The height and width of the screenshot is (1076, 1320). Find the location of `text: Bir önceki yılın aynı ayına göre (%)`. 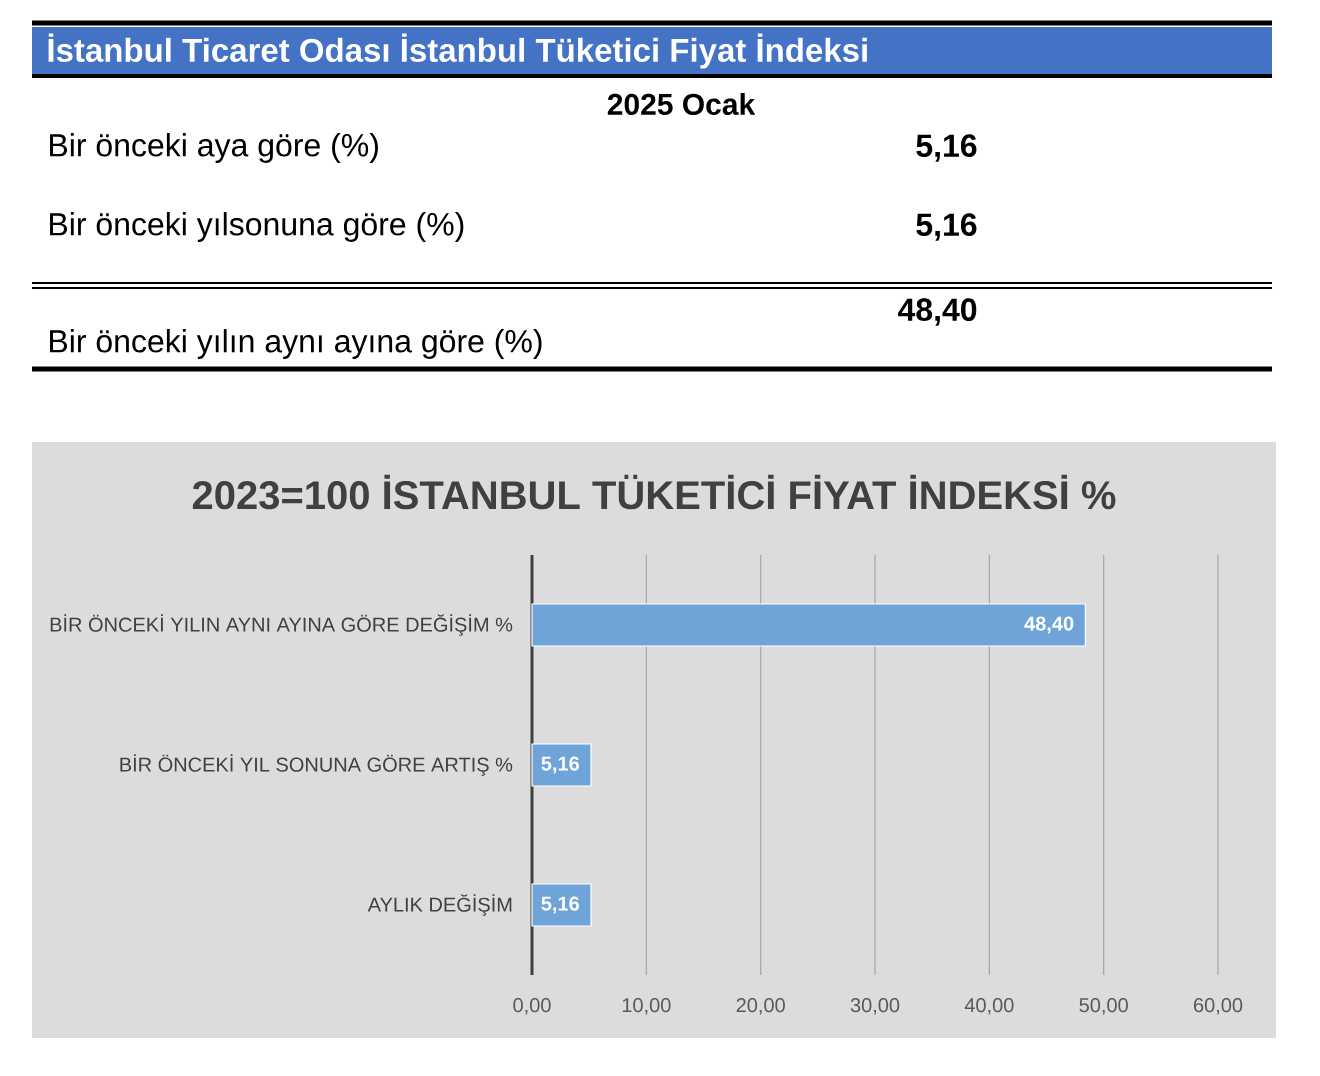

text: Bir önceki yılın aynı ayına göre (%) is located at coordinates (296, 344).